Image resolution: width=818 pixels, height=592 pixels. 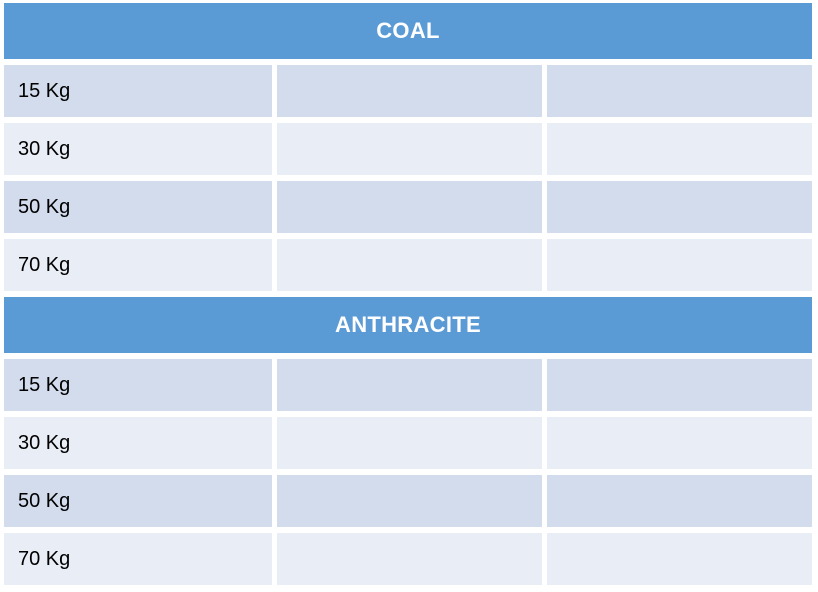 I want to click on section-header-anthracite: ANTHRACITE, so click(x=408, y=325).